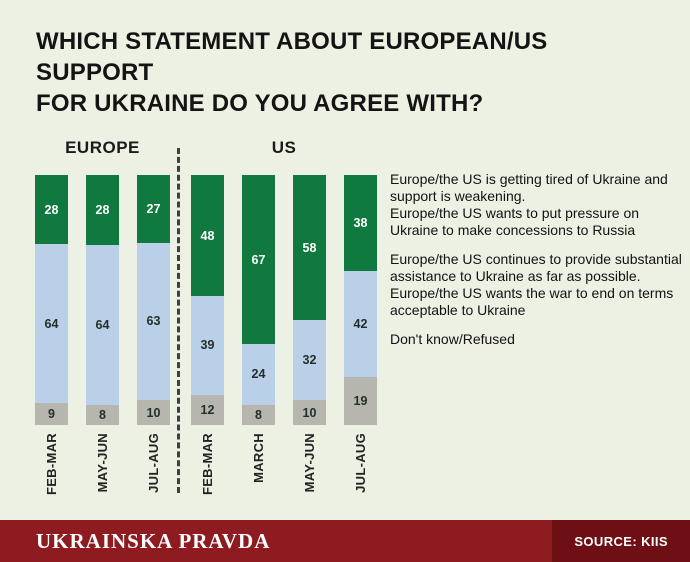 This screenshot has height=562, width=690. I want to click on bar-segment-tired: 38, so click(360, 223).